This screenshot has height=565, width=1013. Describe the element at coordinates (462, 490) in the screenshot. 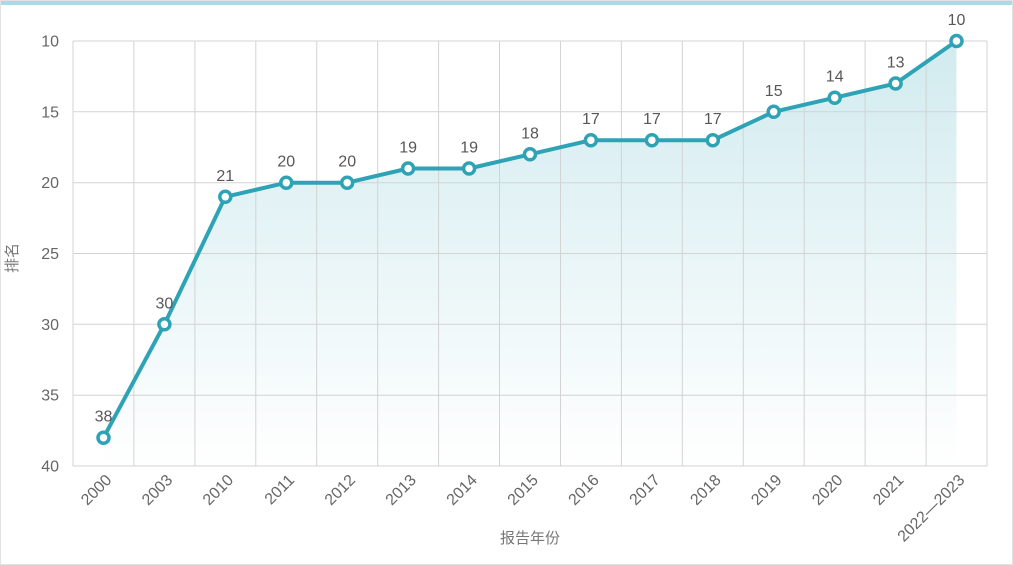

I see `x-axis-tick-label: 2014` at that location.